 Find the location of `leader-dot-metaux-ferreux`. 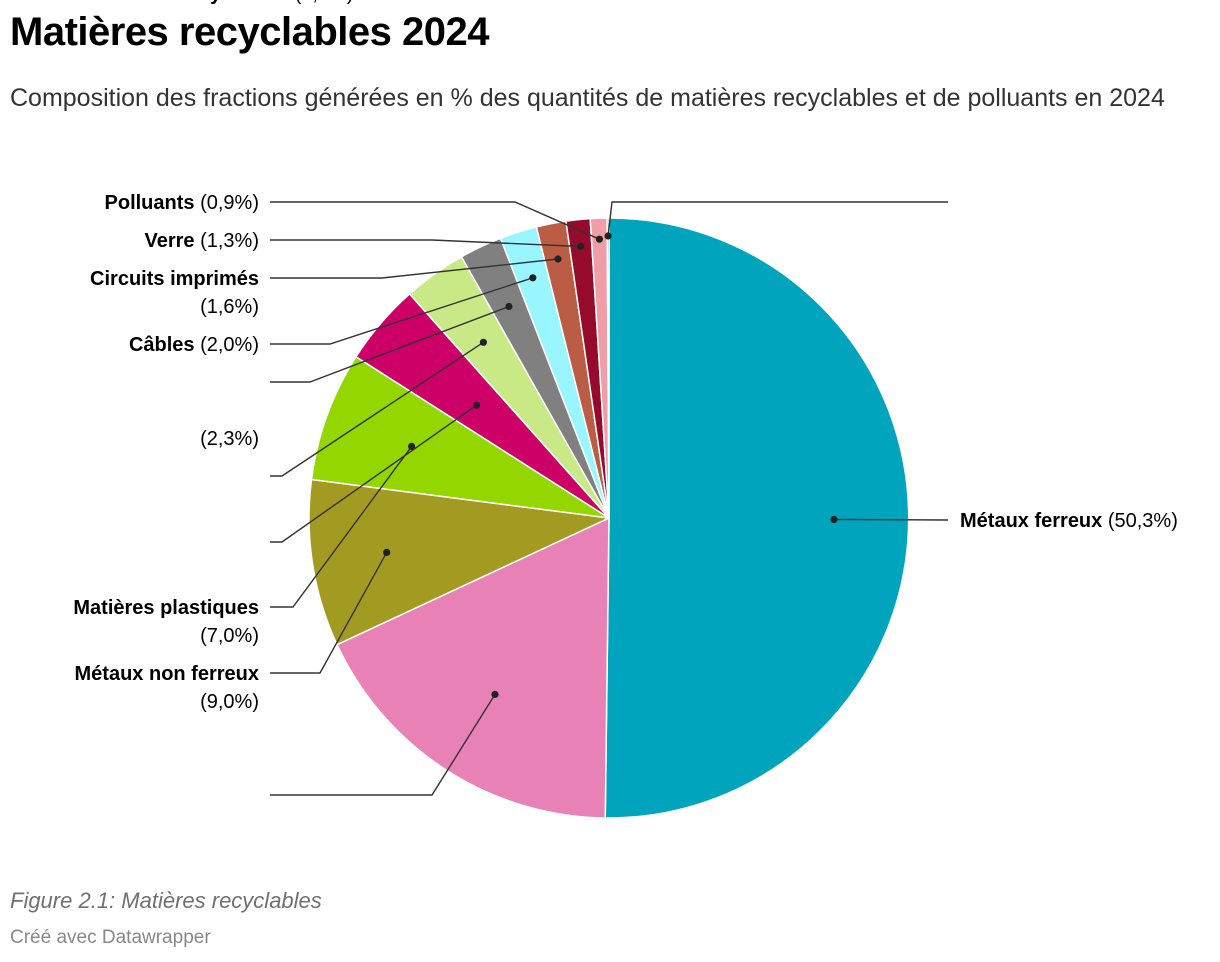

leader-dot-metaux-ferreux is located at coordinates (834, 519).